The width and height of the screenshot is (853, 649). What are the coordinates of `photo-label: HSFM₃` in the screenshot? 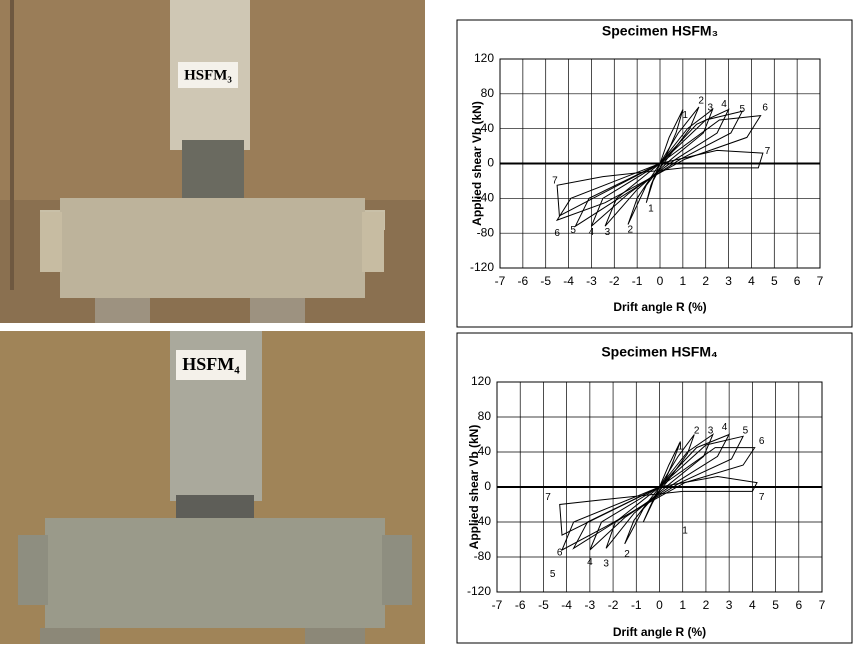 It's located at (208, 75).